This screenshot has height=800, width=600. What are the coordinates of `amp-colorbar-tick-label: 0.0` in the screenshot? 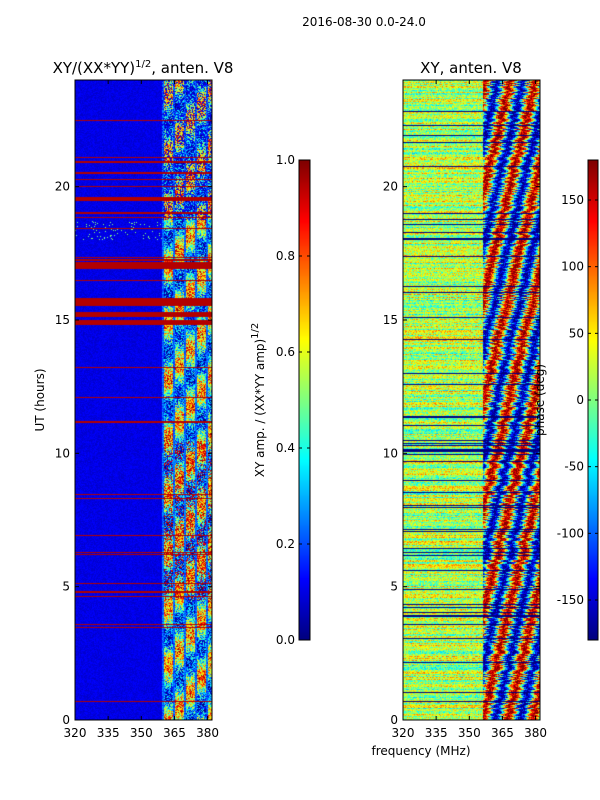 It's located at (285, 640).